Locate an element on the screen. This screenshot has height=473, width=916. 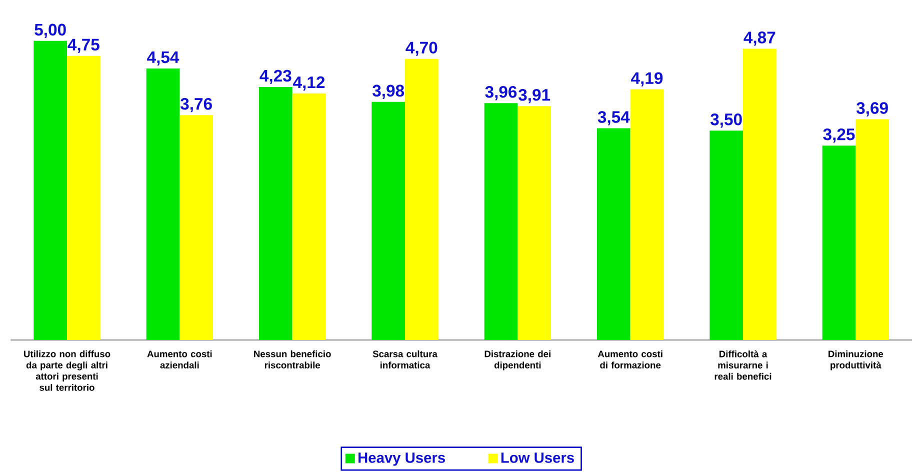
x-tick-label: Nessun beneficio riscontrabile is located at coordinates (292, 359).